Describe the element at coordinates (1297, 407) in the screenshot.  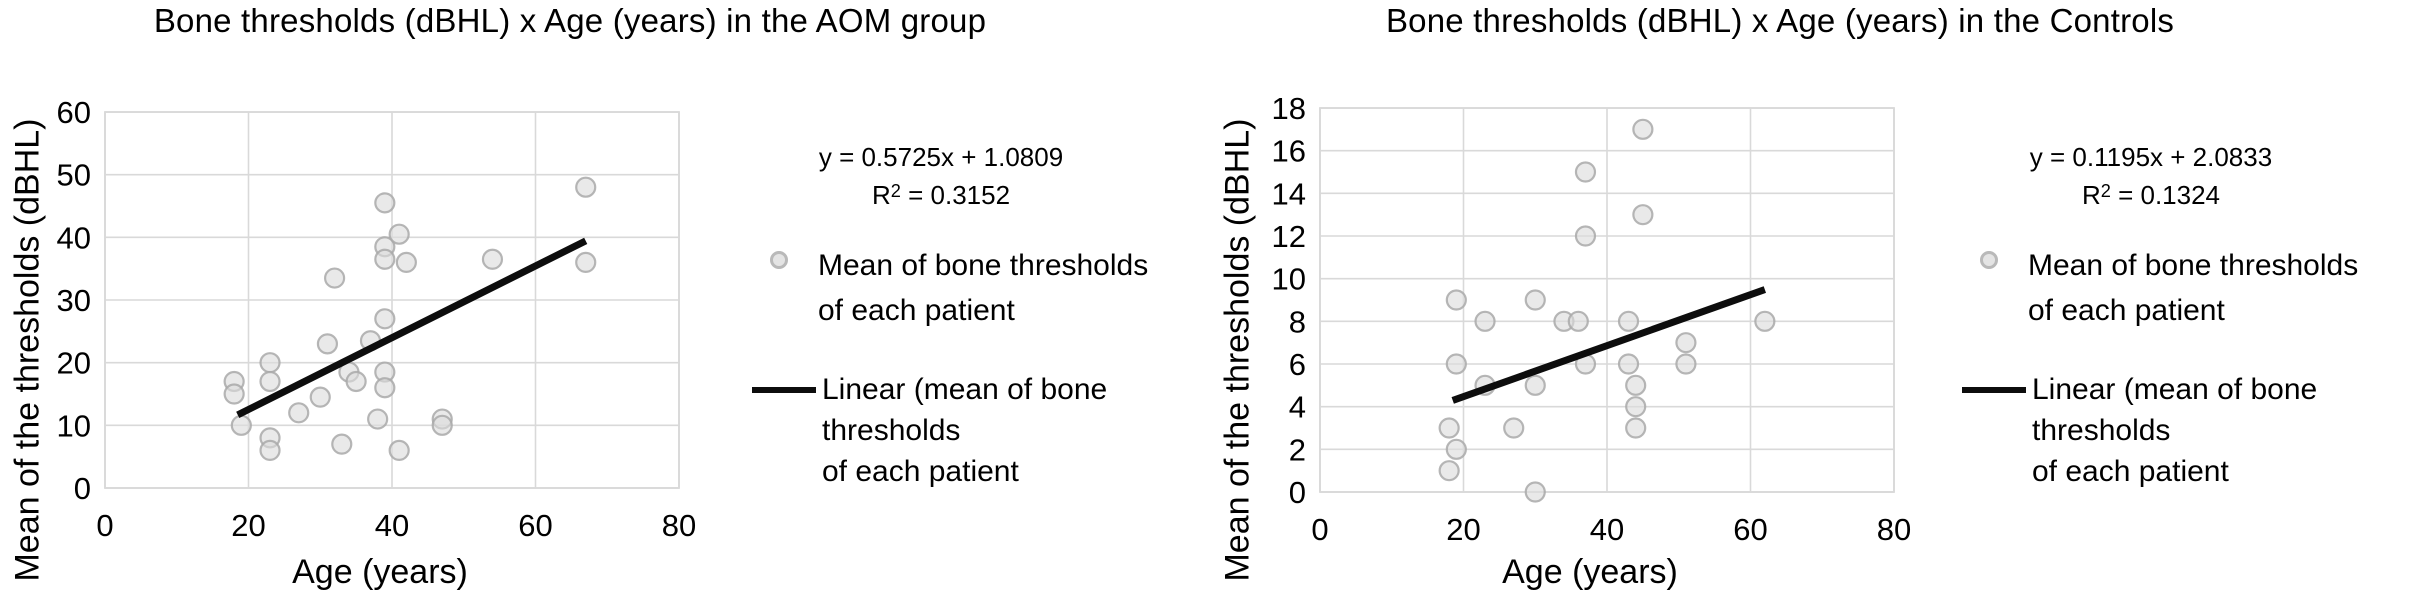
I see `y-tick-label: 4` at that location.